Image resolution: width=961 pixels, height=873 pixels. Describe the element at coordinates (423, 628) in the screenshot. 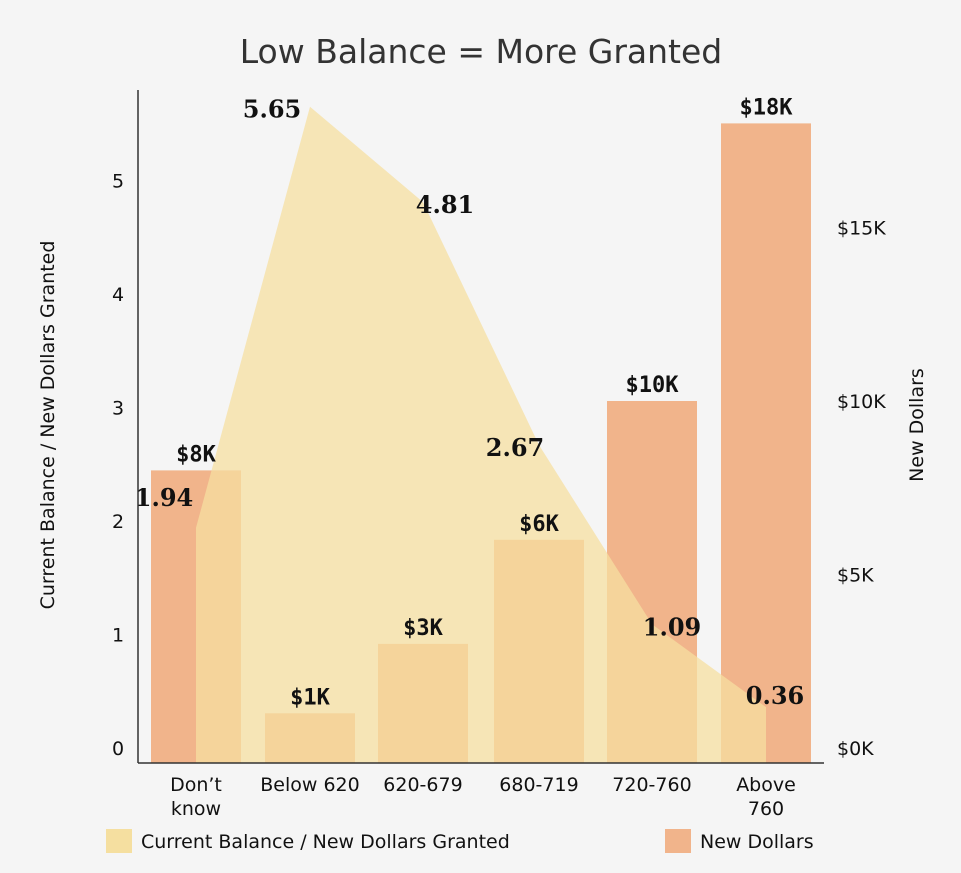

I see `bar-label-2: $3K` at that location.